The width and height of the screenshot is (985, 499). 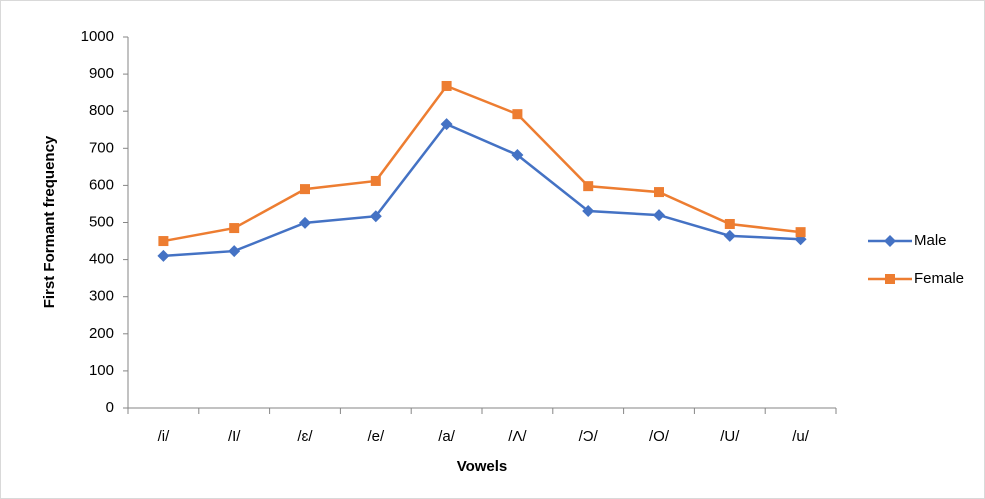 What do you see at coordinates (447, 436) in the screenshot?
I see `x-tick-label: /a/` at bounding box center [447, 436].